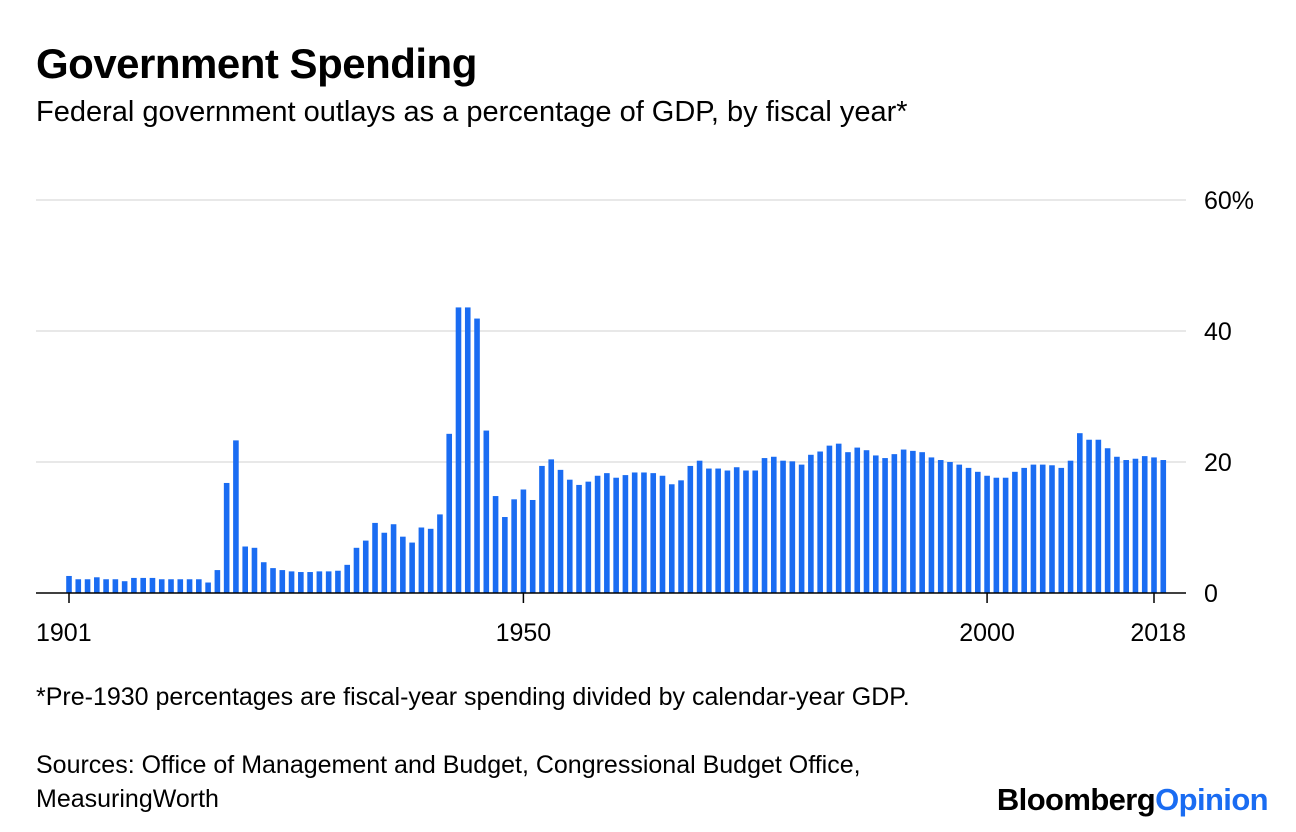  I want to click on bar-1949, so click(514, 546).